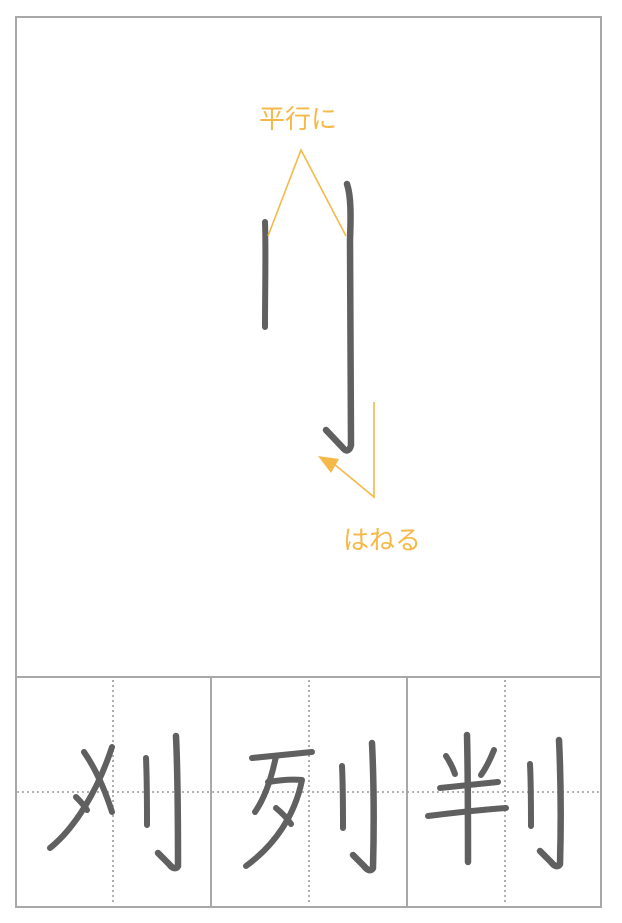 The image size is (622, 923). I want to click on parallel-annotation: 平行に, so click(303, 171).